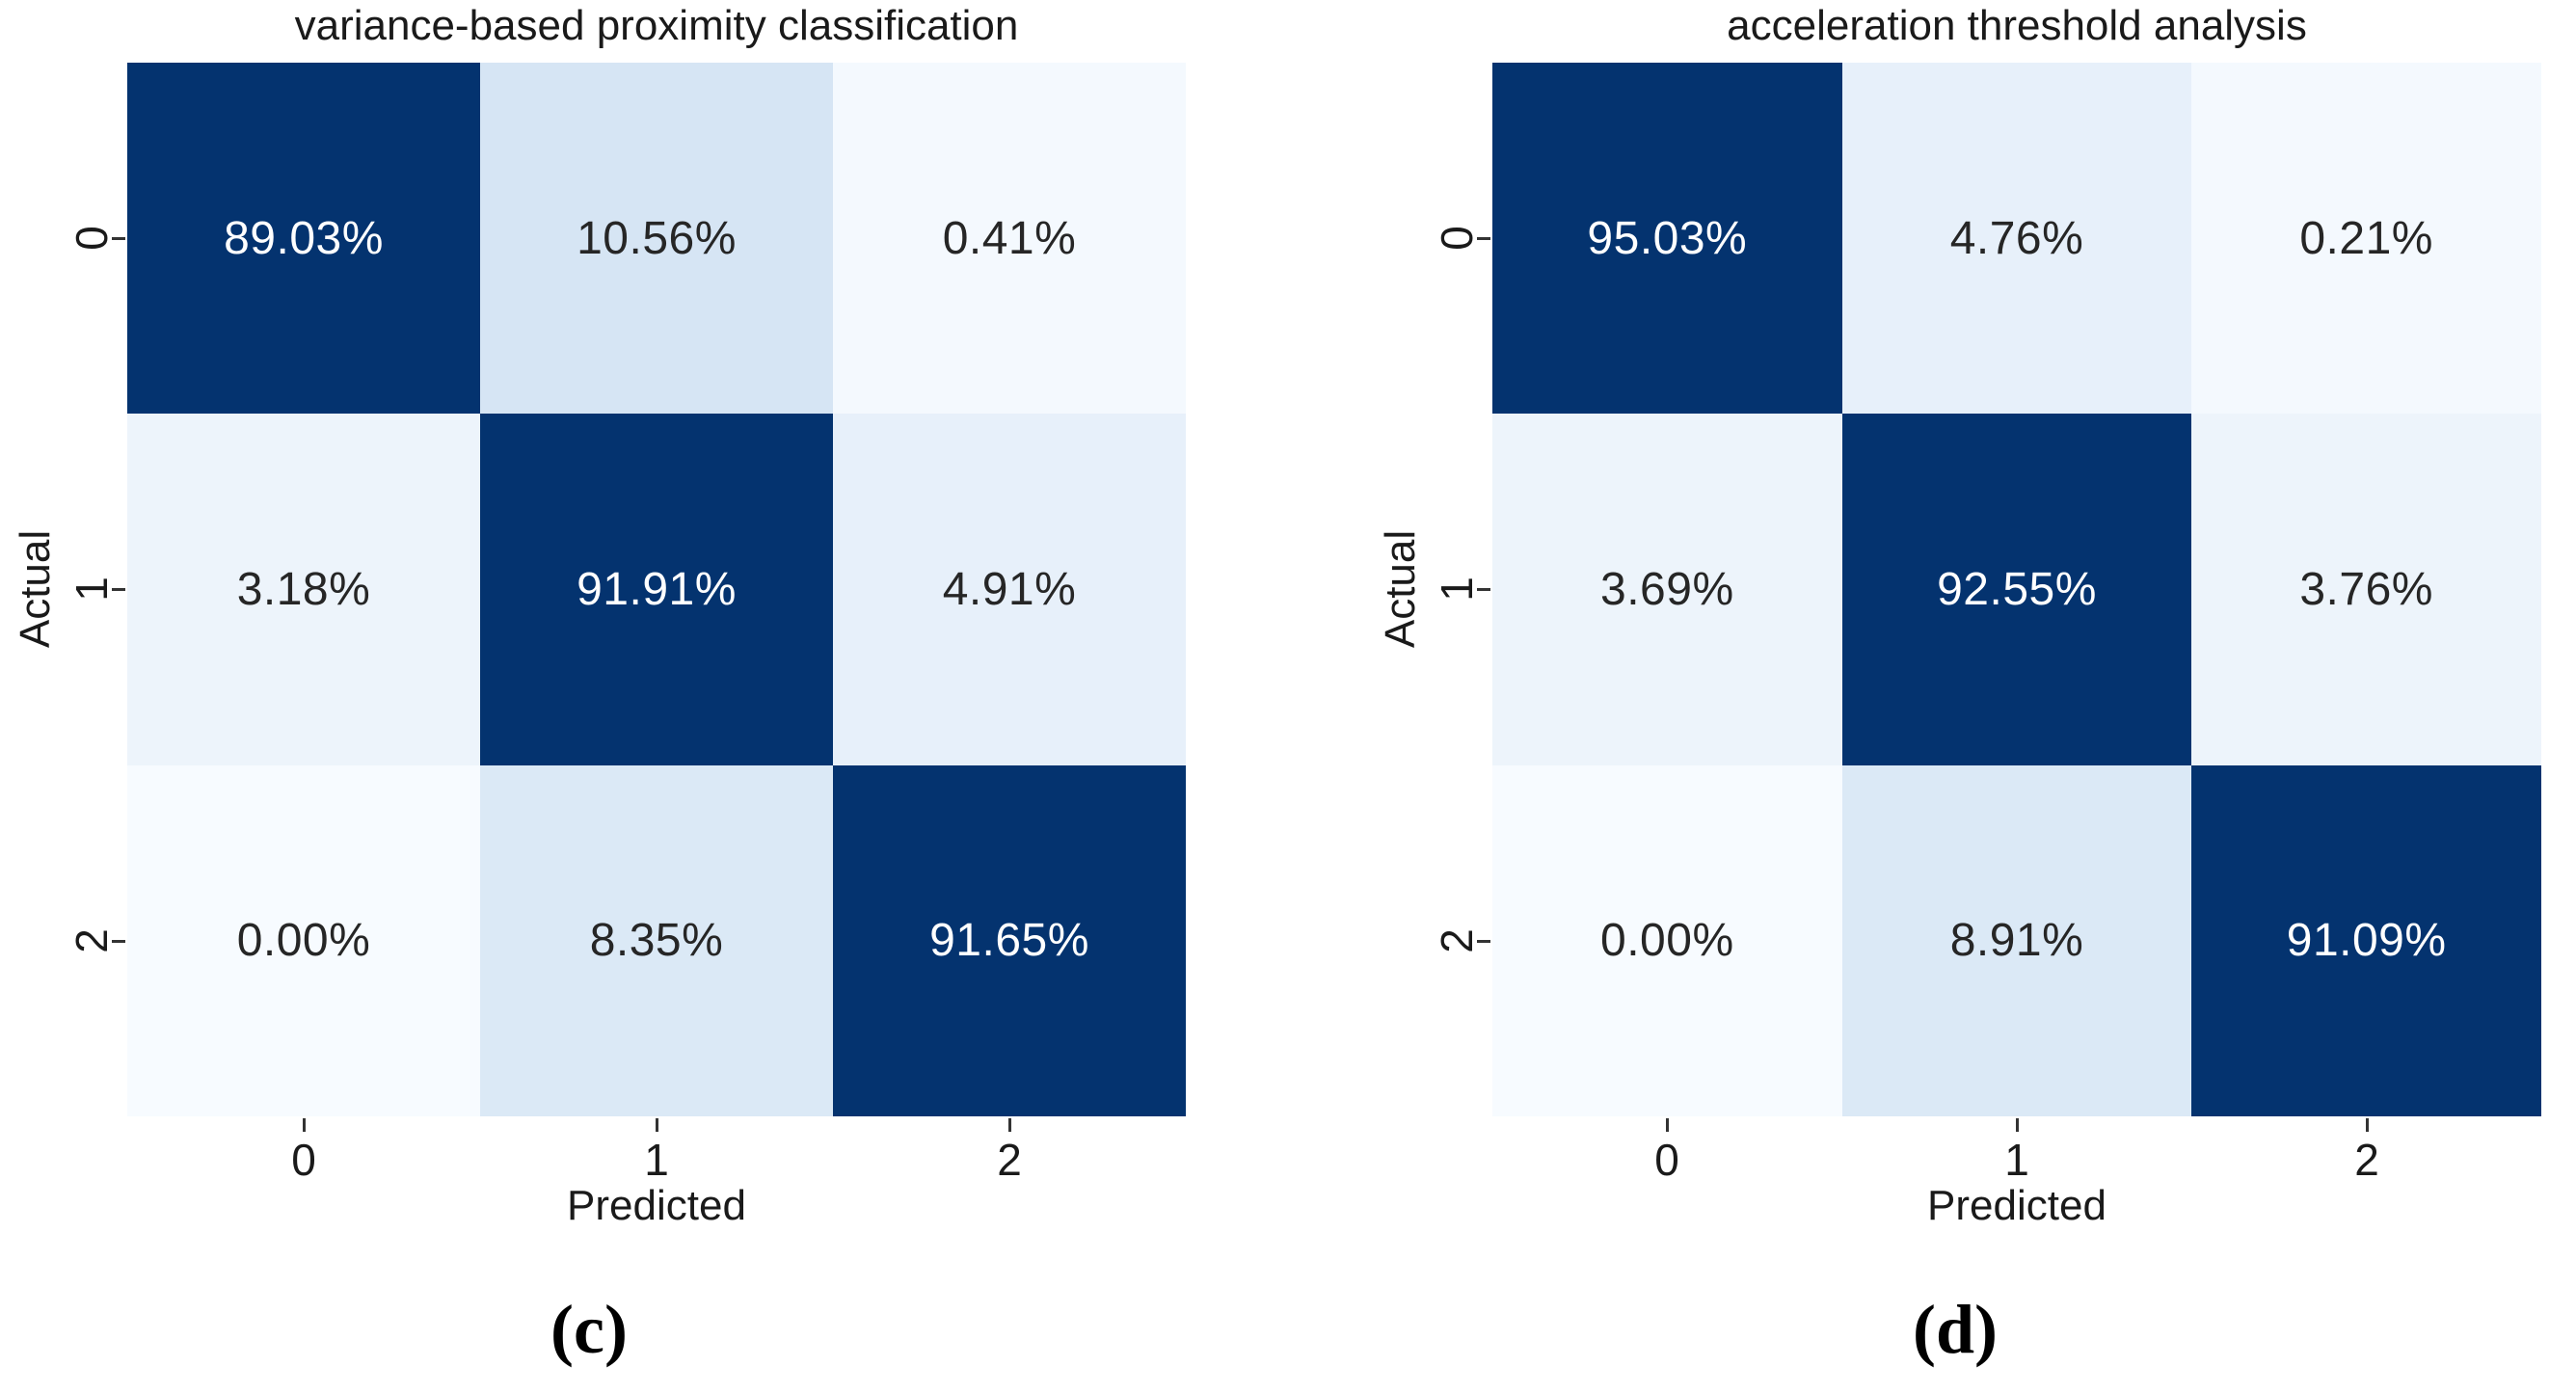 This screenshot has width=2576, height=1394. What do you see at coordinates (2016, 239) in the screenshot?
I see `matrix-cell: 4.76%` at bounding box center [2016, 239].